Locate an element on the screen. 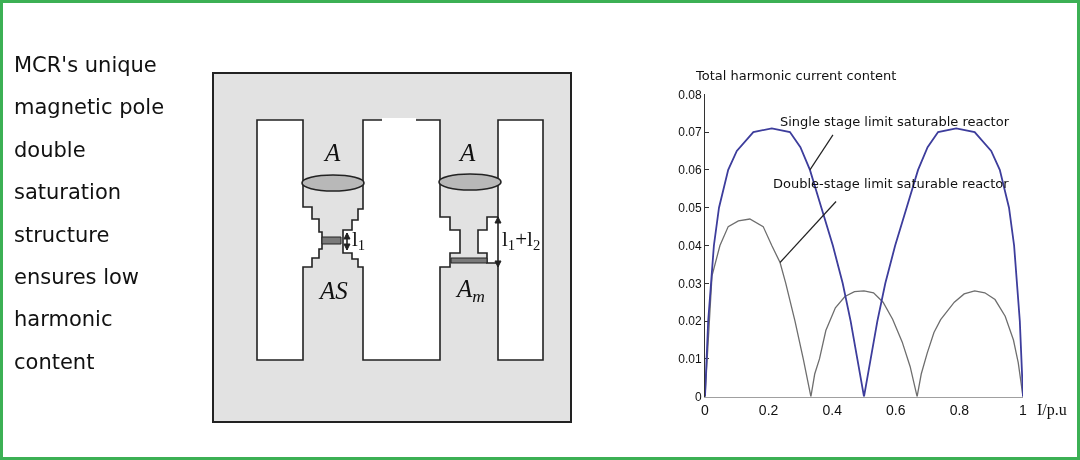  y-tick-label: 0.02 is located at coordinates (690, 321).